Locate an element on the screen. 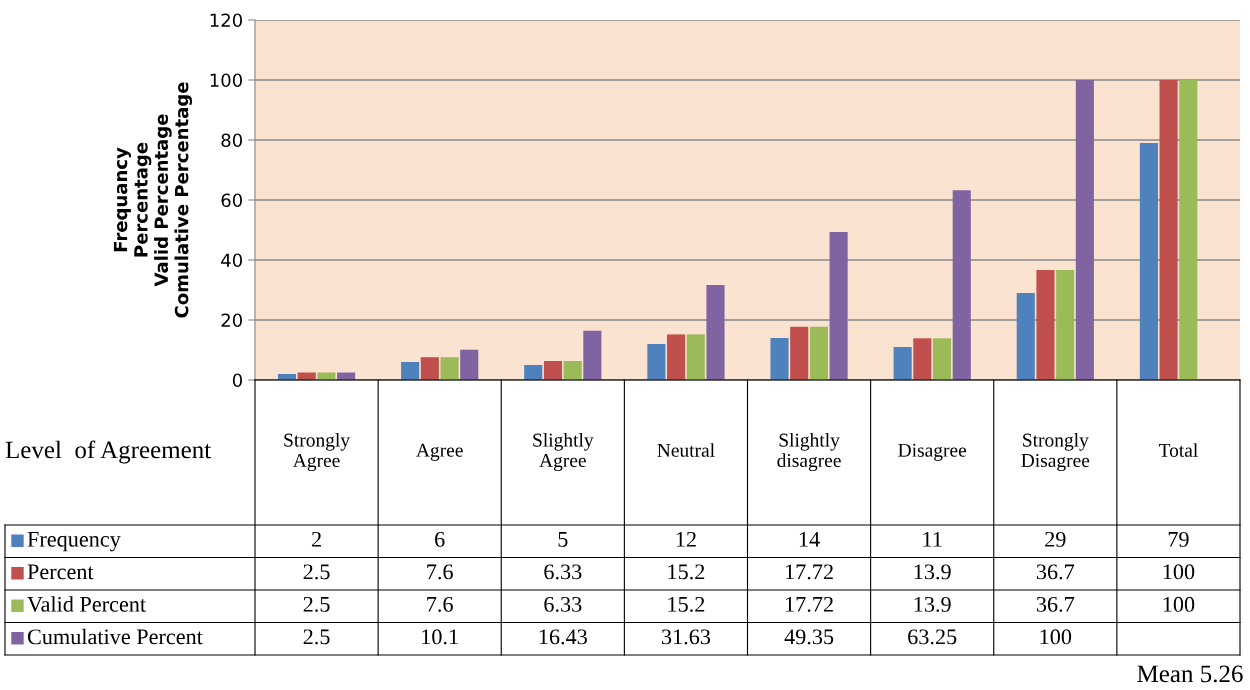 This screenshot has height=690, width=1250. x-tick-label: Disagree is located at coordinates (932, 452).